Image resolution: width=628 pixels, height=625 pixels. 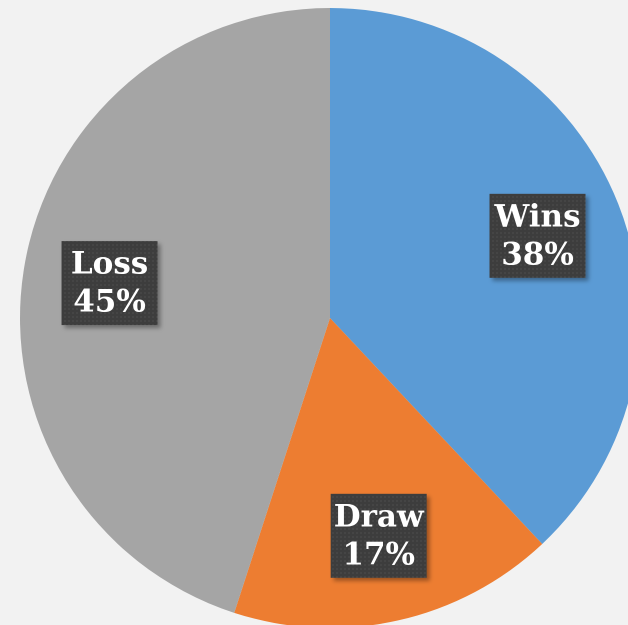 What do you see at coordinates (537, 254) in the screenshot?
I see `data-label-value: 38%` at bounding box center [537, 254].